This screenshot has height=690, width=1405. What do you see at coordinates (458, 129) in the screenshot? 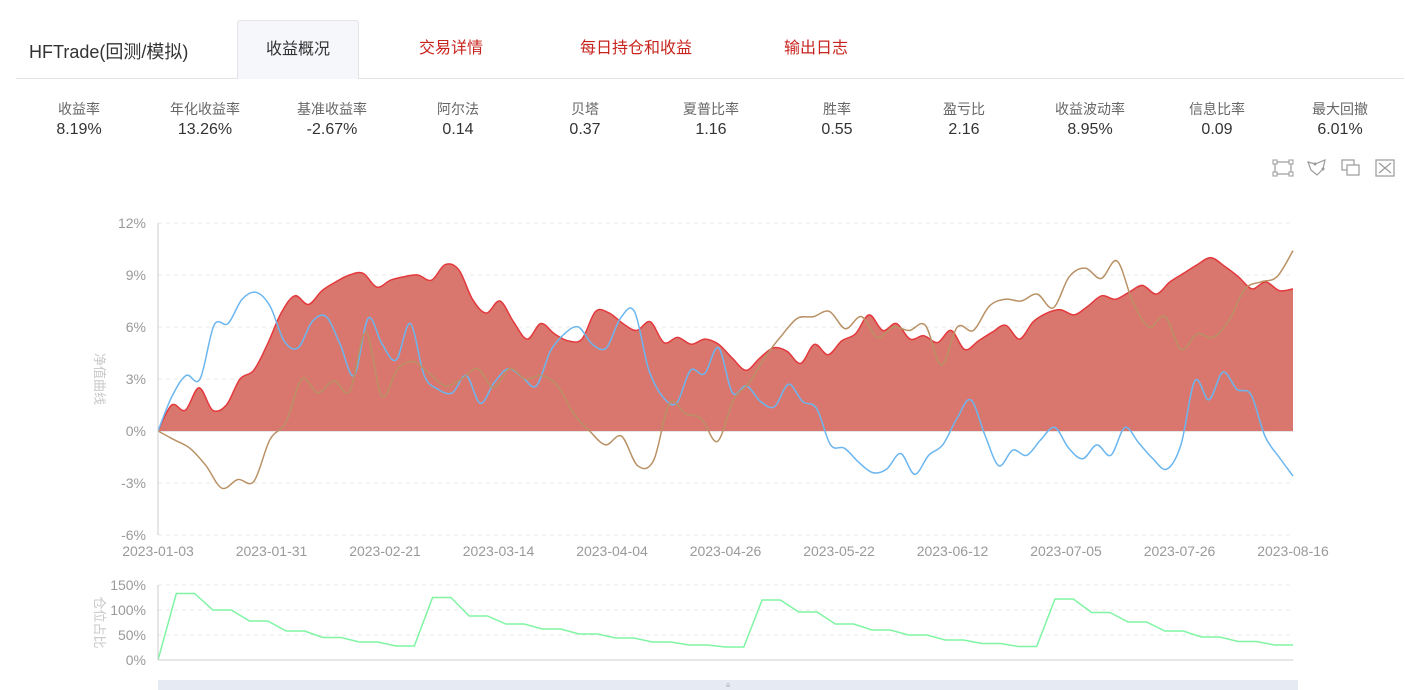
I see `metric-value: 0.14` at bounding box center [458, 129].